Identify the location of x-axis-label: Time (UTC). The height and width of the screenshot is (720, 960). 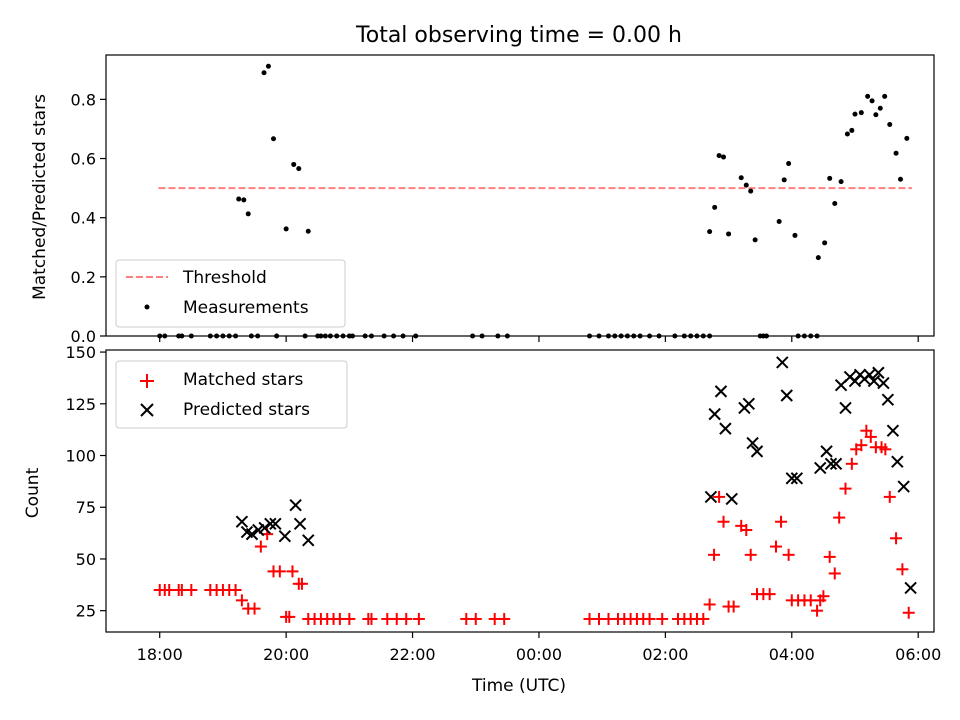
(518, 686).